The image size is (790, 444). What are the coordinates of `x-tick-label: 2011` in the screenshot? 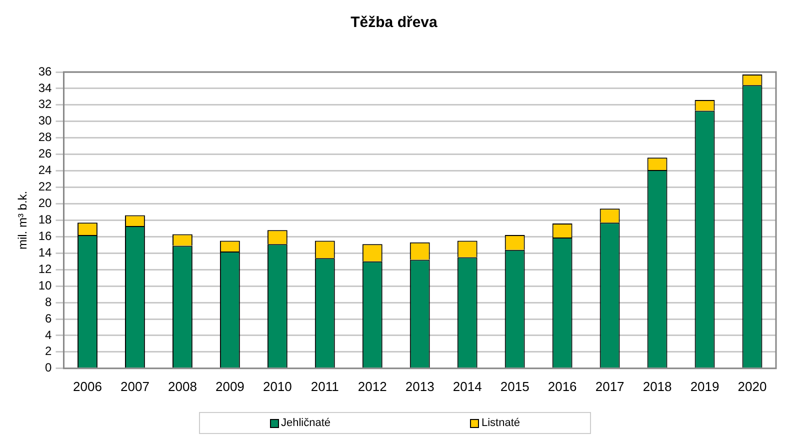 It's located at (324, 386).